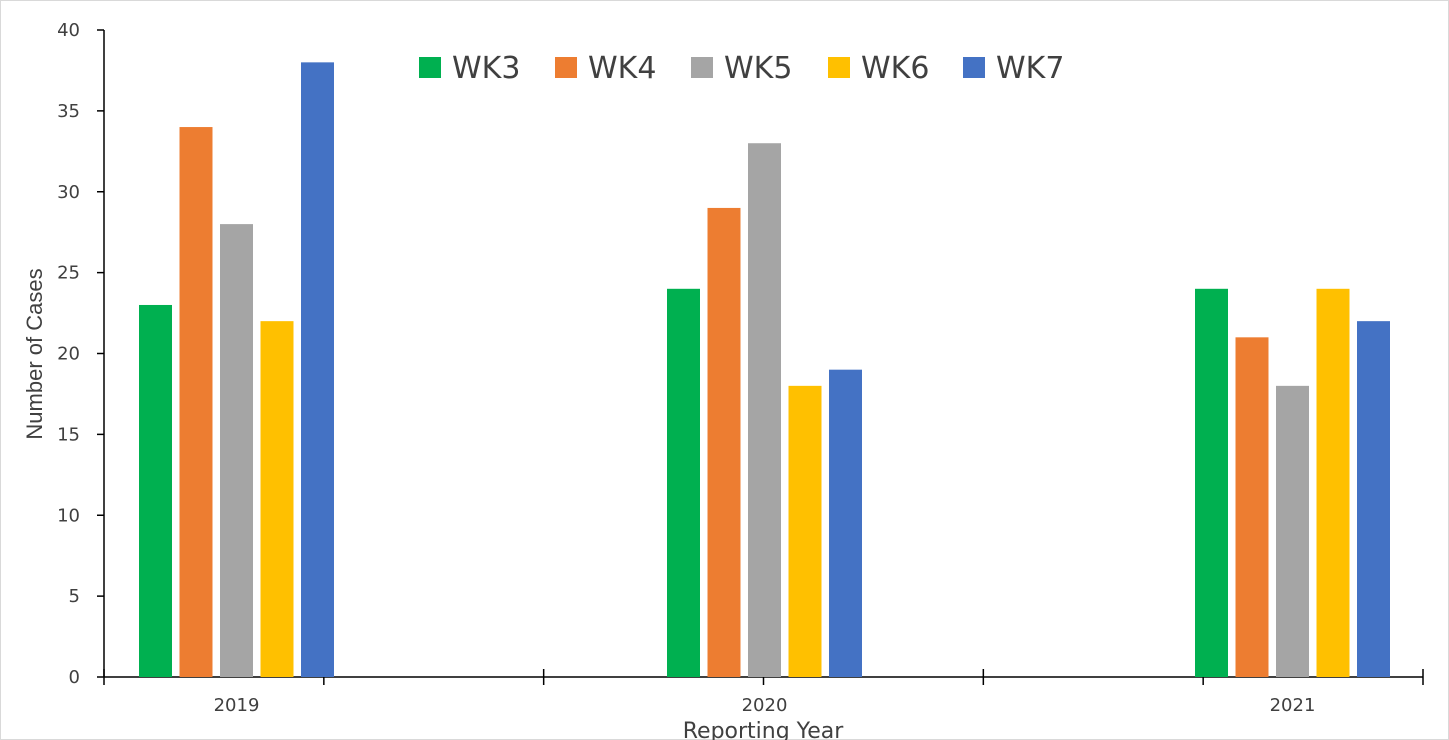 The width and height of the screenshot is (1449, 740). I want to click on bar-wk3-2021, so click(1211, 482).